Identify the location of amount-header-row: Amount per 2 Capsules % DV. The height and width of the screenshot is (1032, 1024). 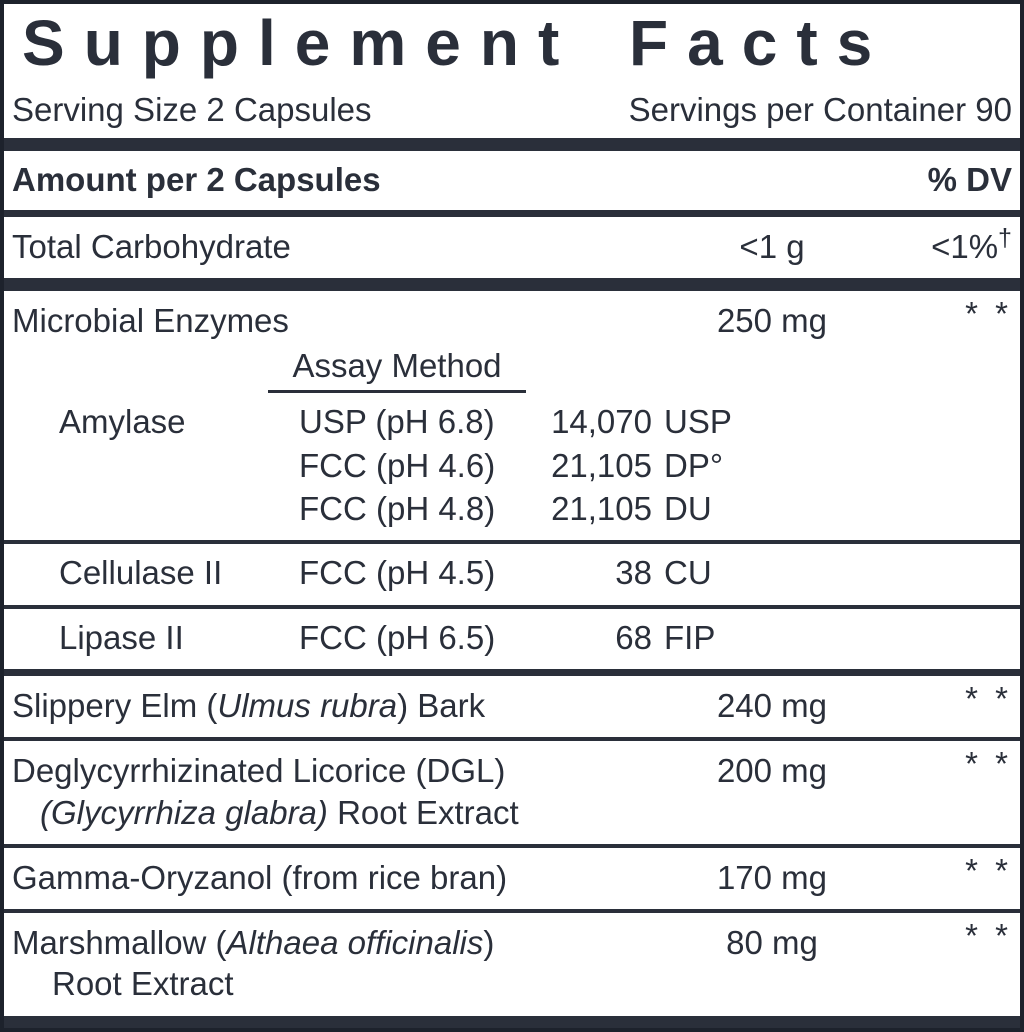
(512, 180).